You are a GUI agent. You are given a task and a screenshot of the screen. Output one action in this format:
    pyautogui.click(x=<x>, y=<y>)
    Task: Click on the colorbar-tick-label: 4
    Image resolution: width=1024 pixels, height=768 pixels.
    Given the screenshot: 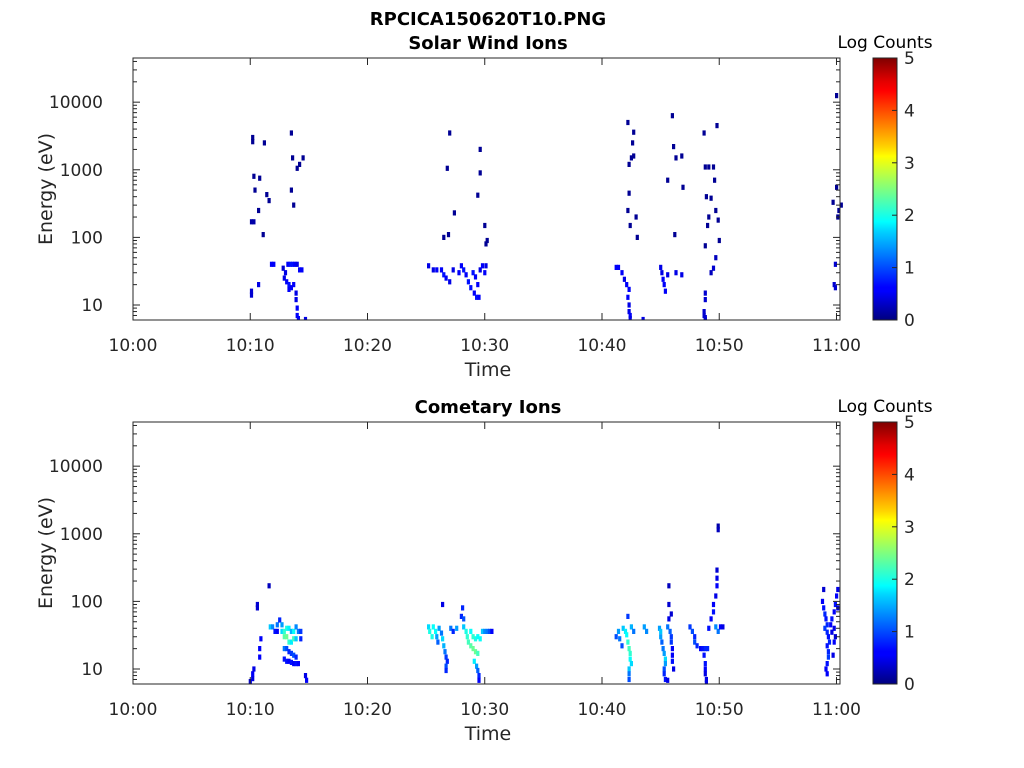 What is the action you would take?
    pyautogui.click(x=909, y=475)
    